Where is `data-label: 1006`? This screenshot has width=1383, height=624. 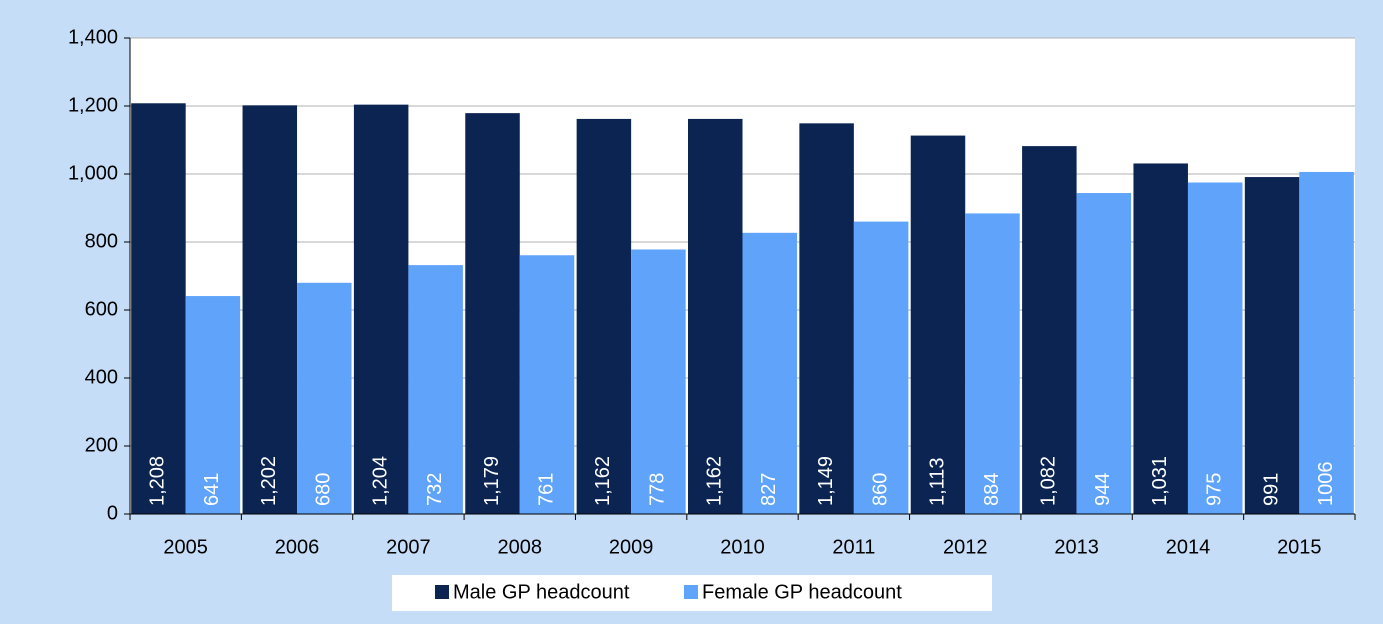
data-label: 1006 is located at coordinates (1326, 484).